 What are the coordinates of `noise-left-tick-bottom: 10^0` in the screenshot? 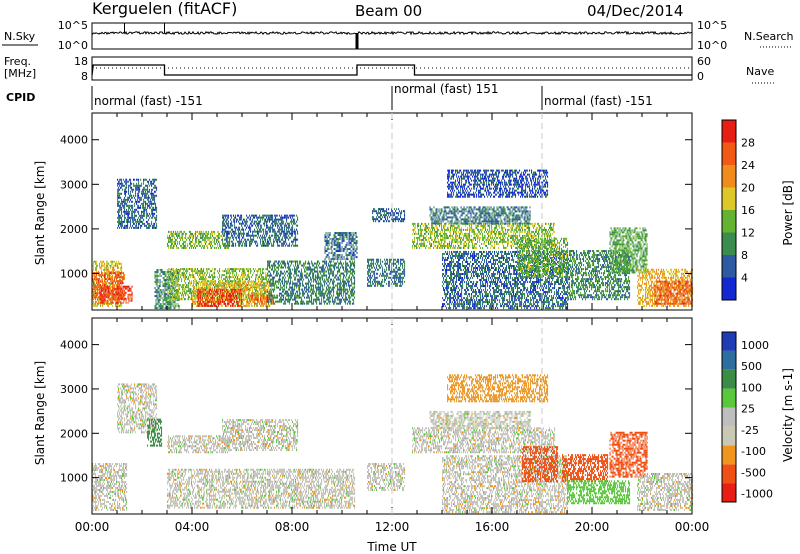 It's located at (73, 45).